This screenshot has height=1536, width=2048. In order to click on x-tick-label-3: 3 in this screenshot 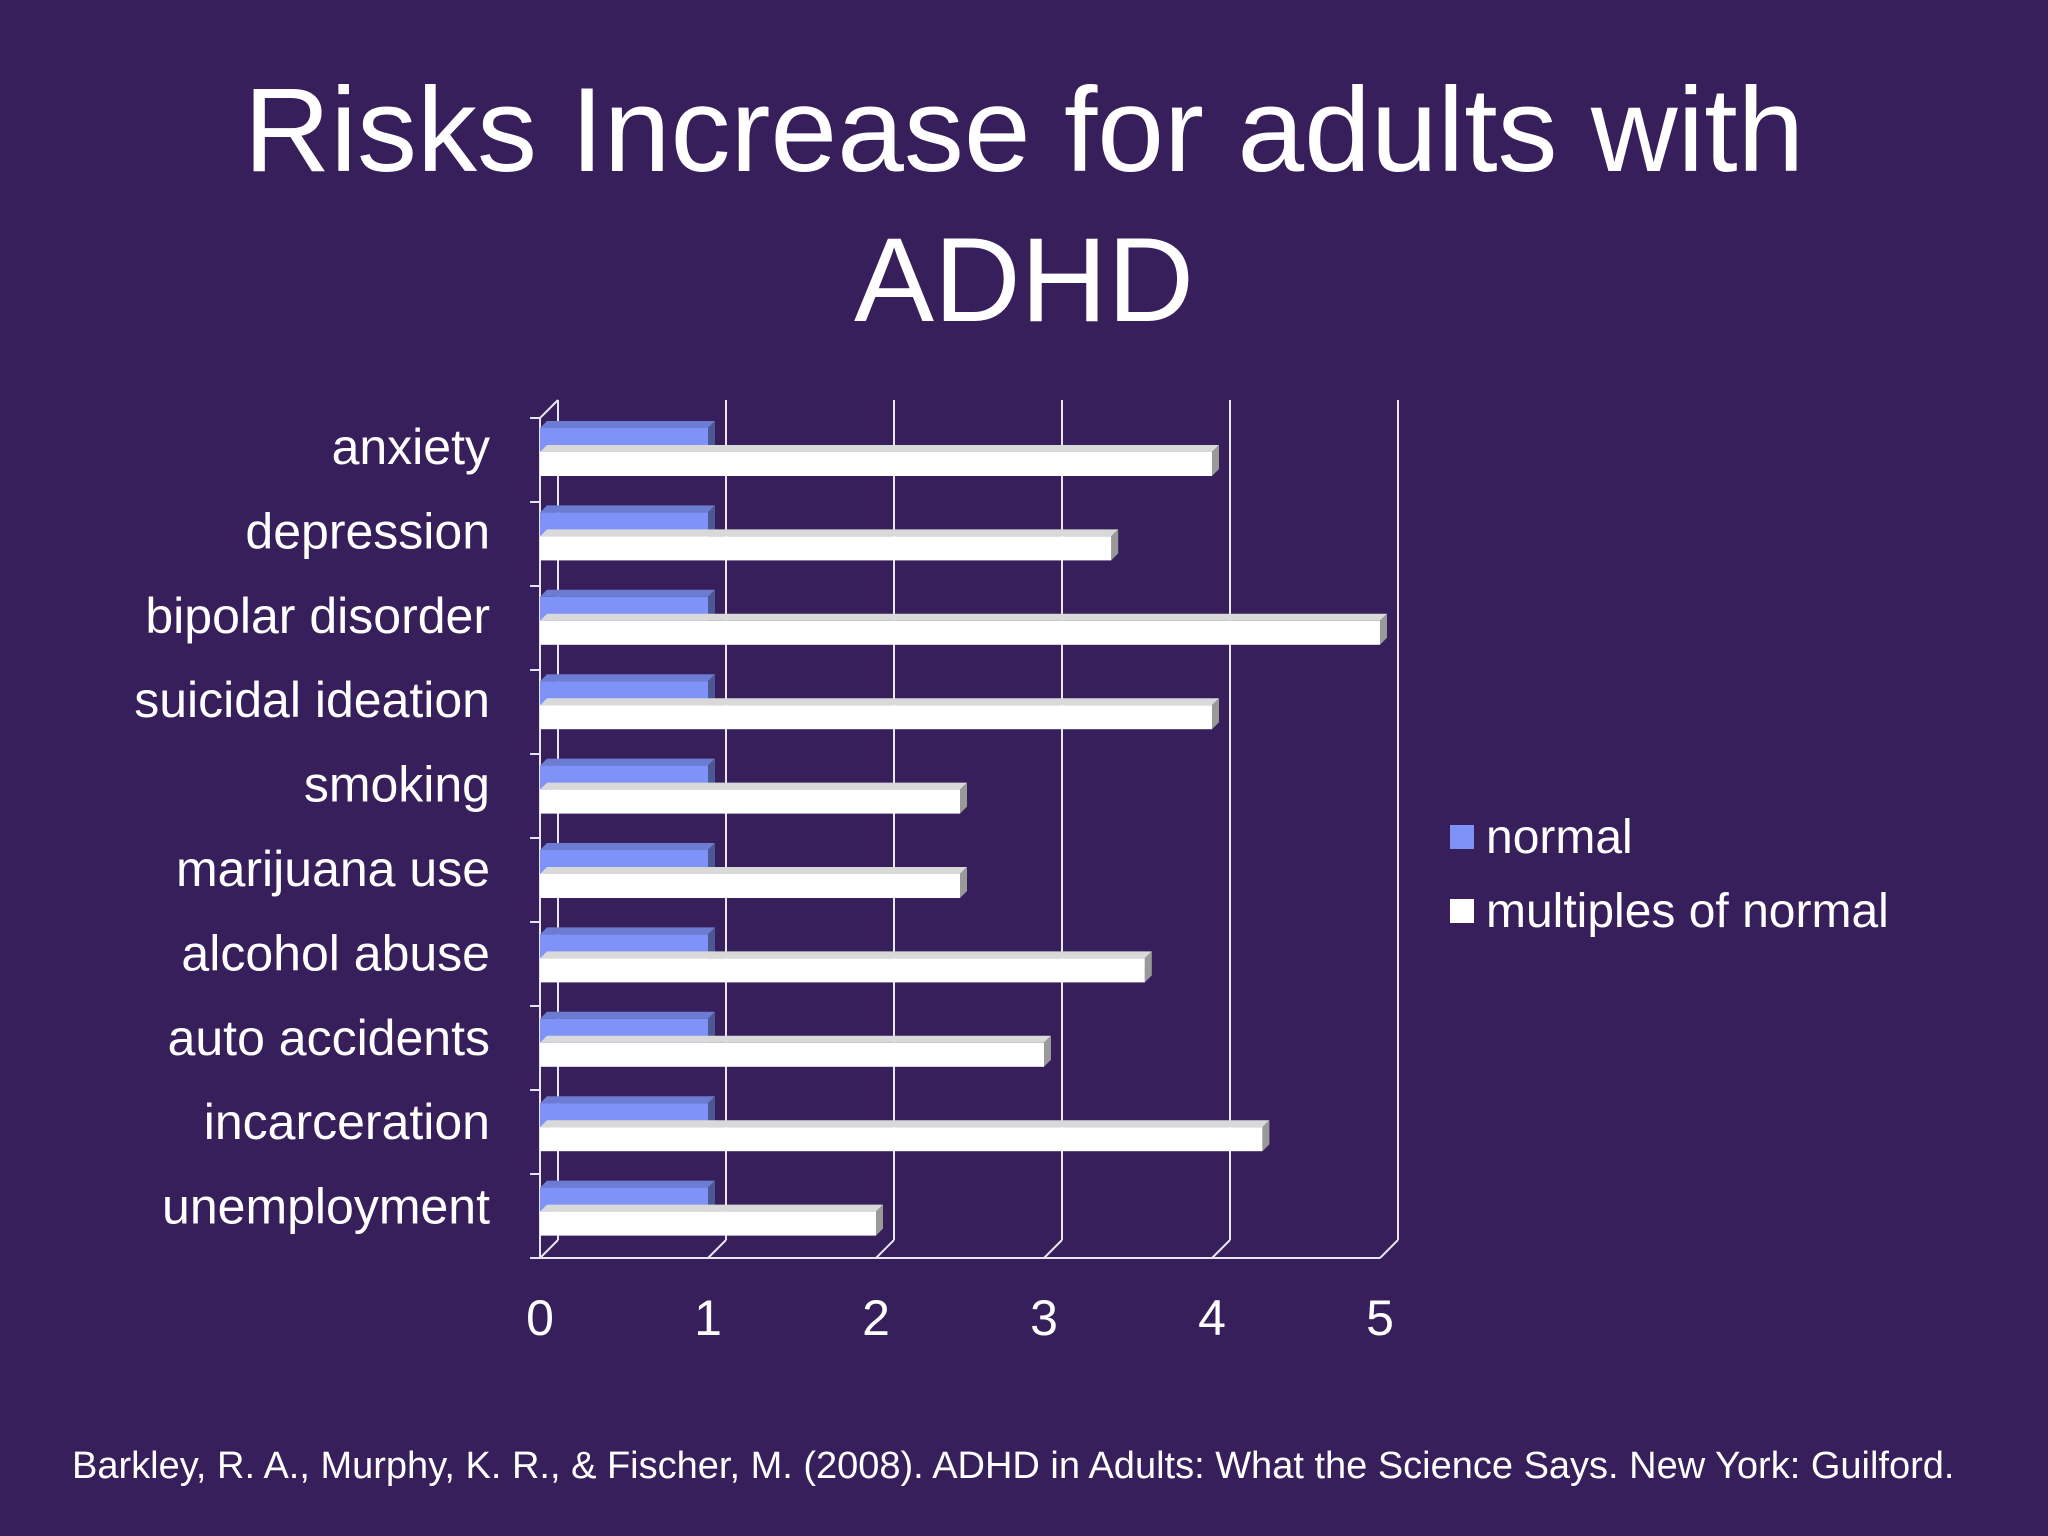, I will do `click(1044, 1318)`.